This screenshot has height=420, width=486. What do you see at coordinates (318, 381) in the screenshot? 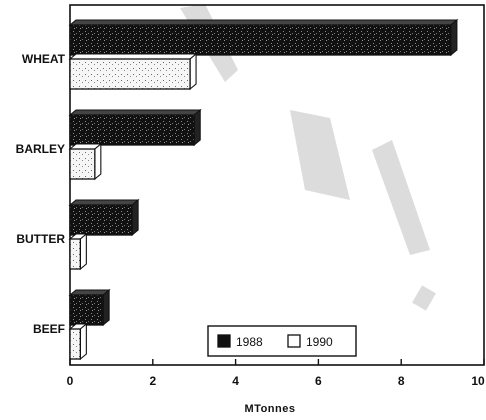
I see `x-tick-label: 6` at bounding box center [318, 381].